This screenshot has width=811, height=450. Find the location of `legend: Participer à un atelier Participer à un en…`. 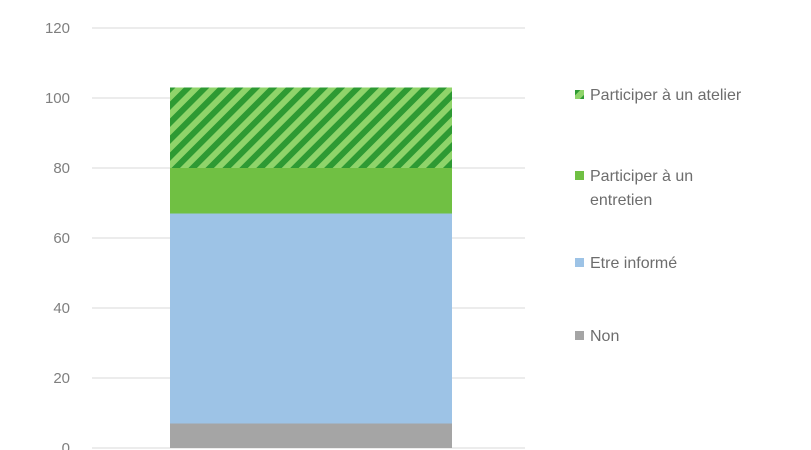

legend: Participer à un atelier Participer à un en… is located at coordinates (658, 216).